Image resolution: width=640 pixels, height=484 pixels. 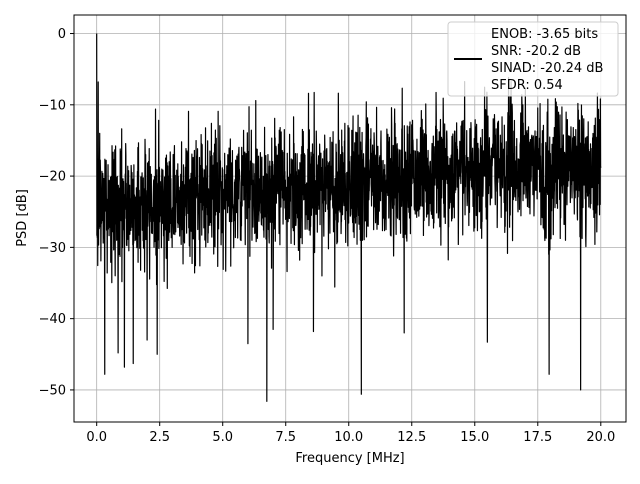 What do you see at coordinates (600, 437) in the screenshot?
I see `x-tick-label: 20.0` at bounding box center [600, 437].